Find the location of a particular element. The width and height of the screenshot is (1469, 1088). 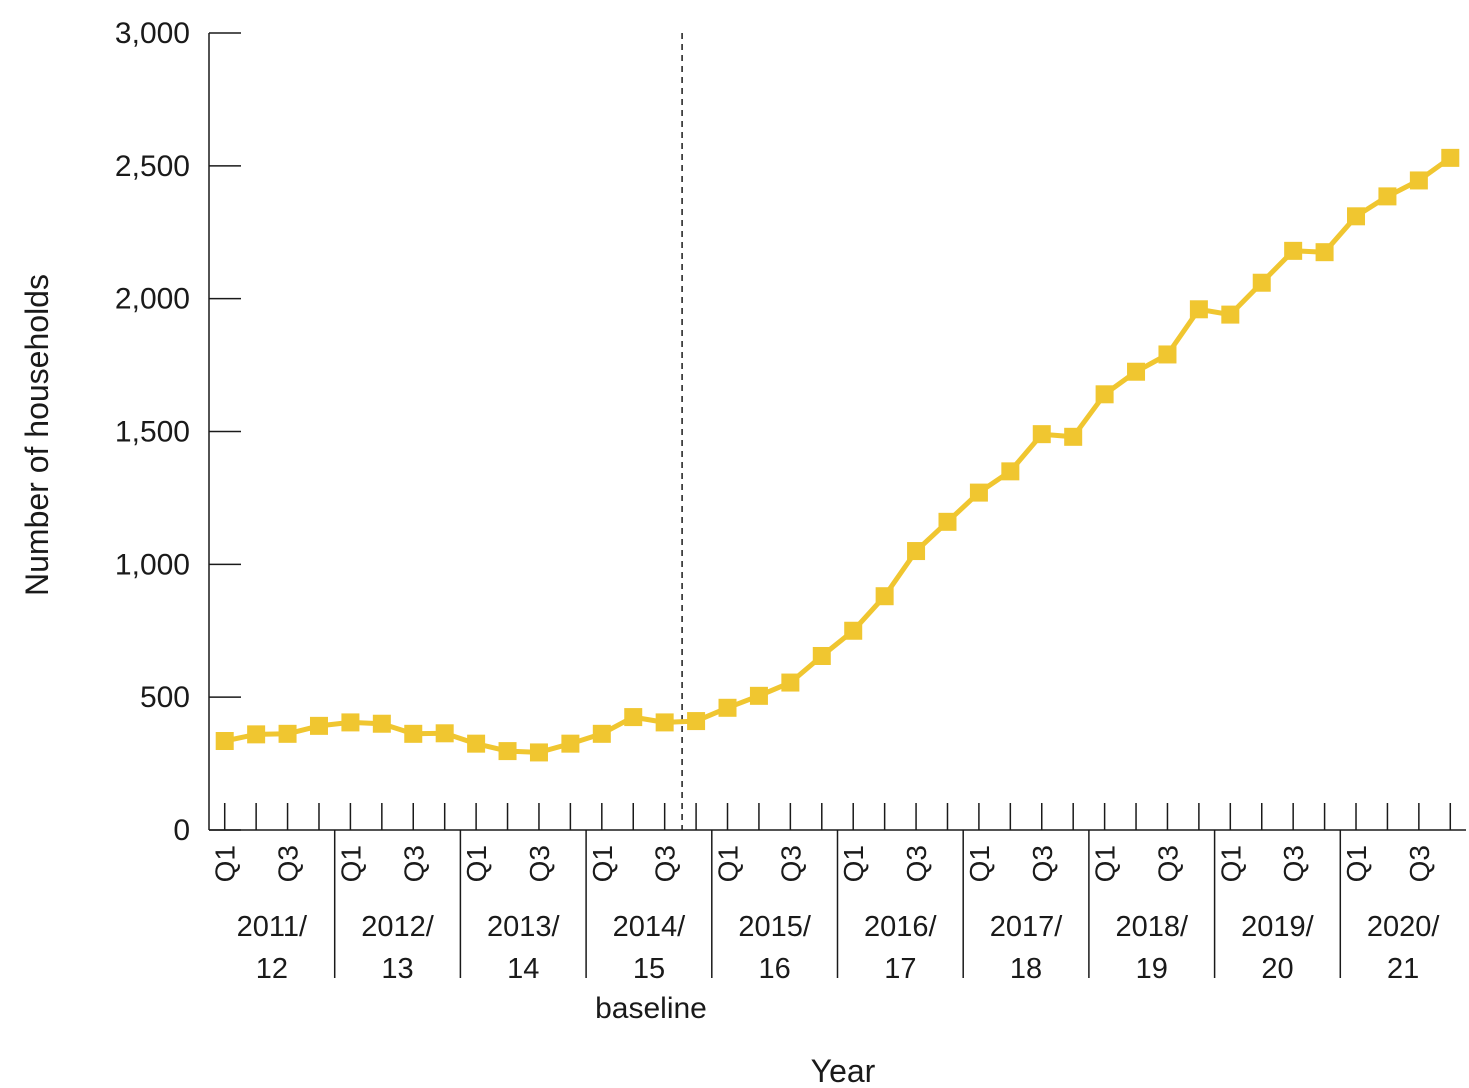

year-label: 19 is located at coordinates (1152, 969).